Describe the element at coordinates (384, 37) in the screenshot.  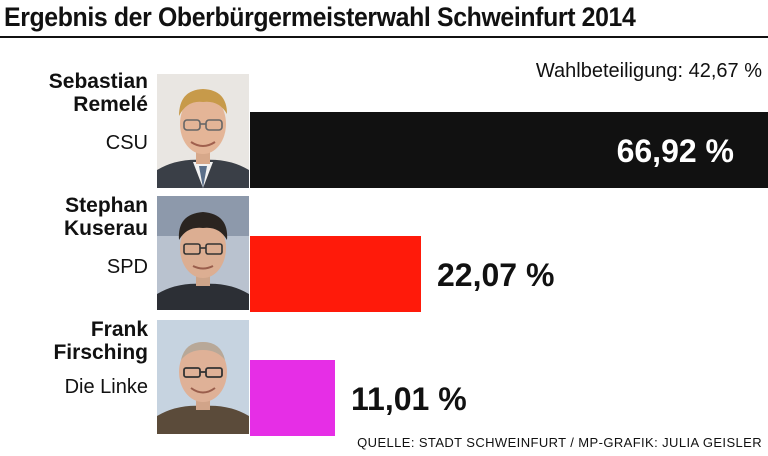
I see `title-divider` at that location.